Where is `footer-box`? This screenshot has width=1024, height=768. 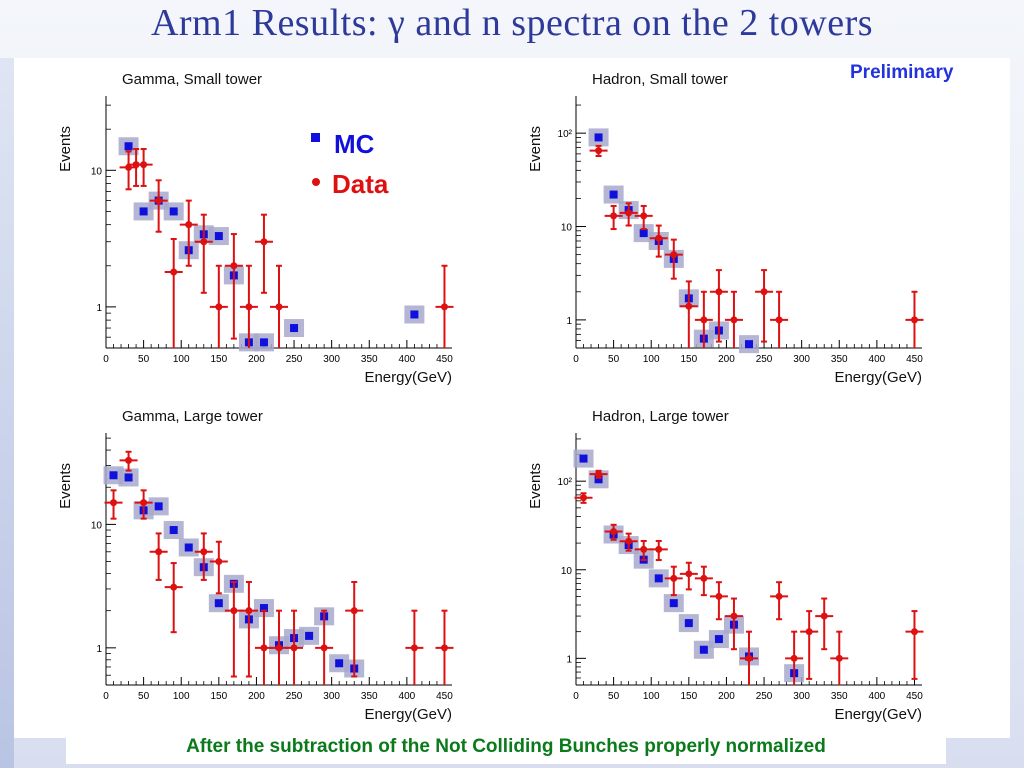
footer-box is located at coordinates (506, 748).